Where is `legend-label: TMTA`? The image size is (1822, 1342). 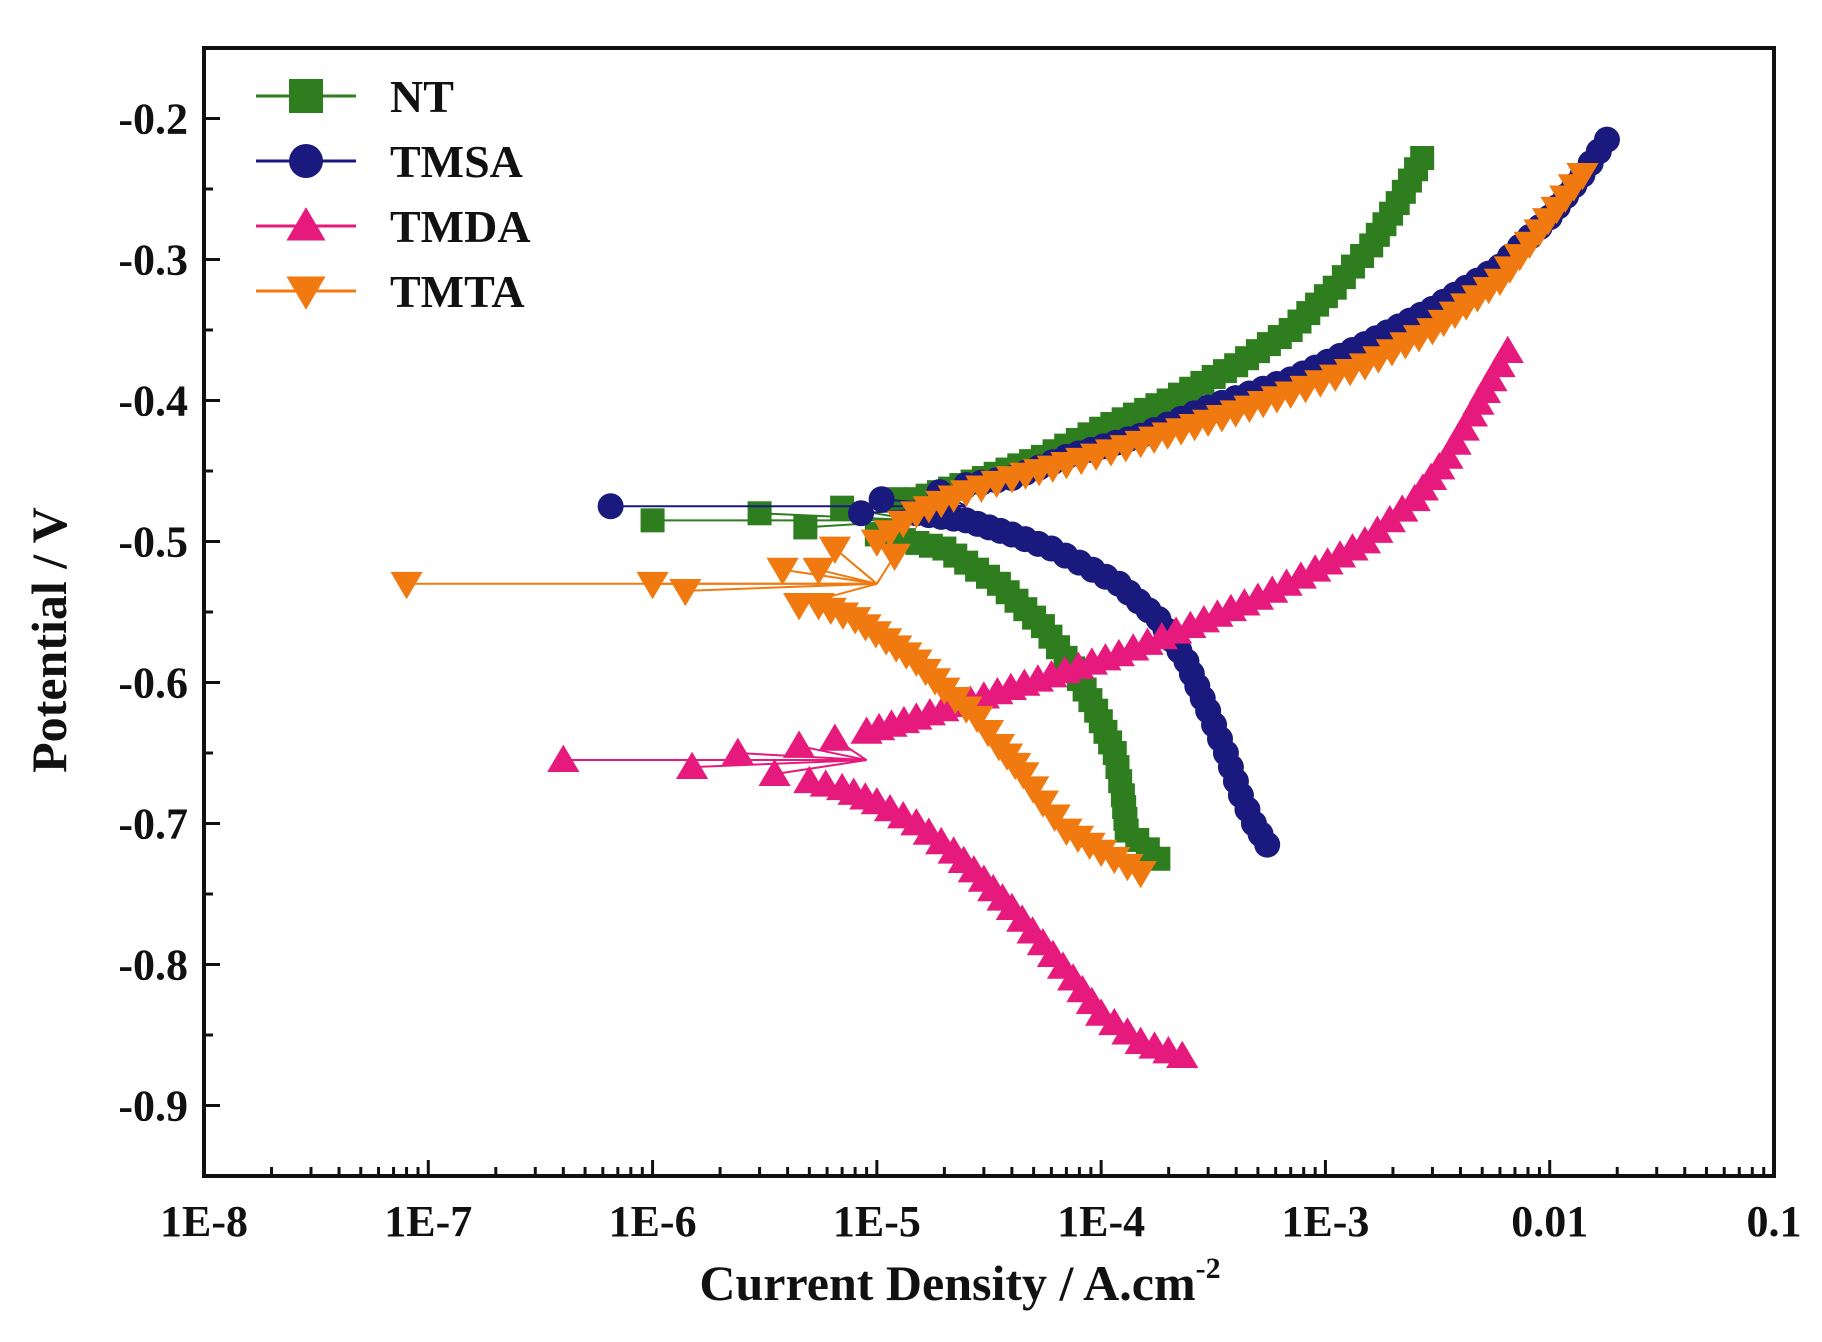
legend-label: TMTA is located at coordinates (457, 291).